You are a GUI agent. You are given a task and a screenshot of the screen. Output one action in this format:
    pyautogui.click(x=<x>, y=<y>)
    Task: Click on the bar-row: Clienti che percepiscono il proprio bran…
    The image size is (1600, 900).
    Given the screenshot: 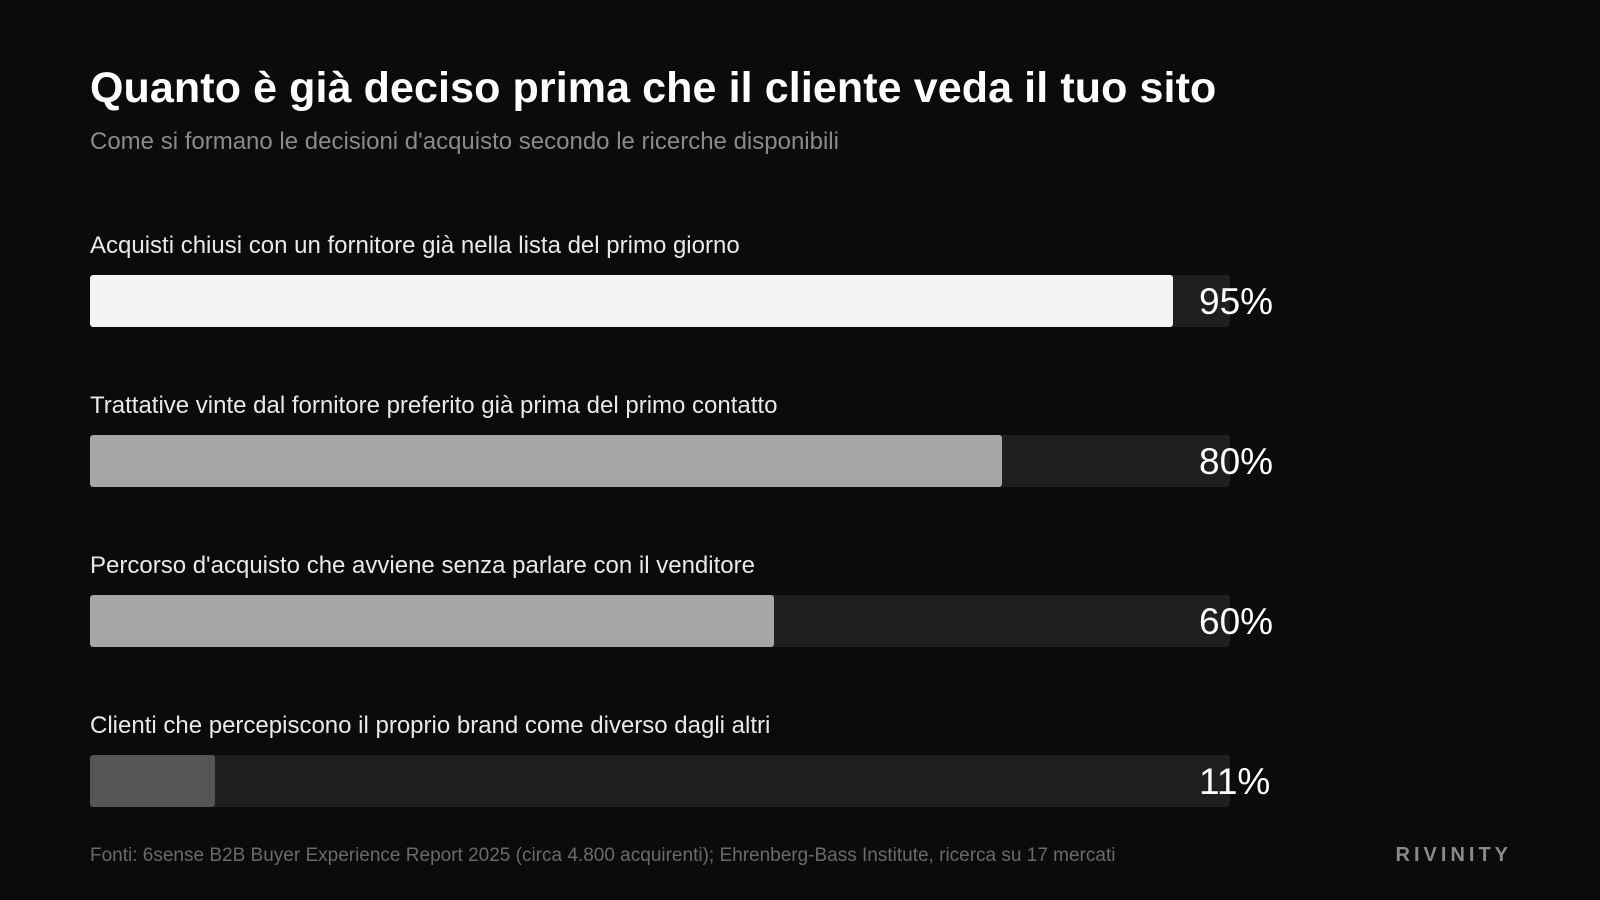 What is the action you would take?
    pyautogui.click(x=690, y=767)
    